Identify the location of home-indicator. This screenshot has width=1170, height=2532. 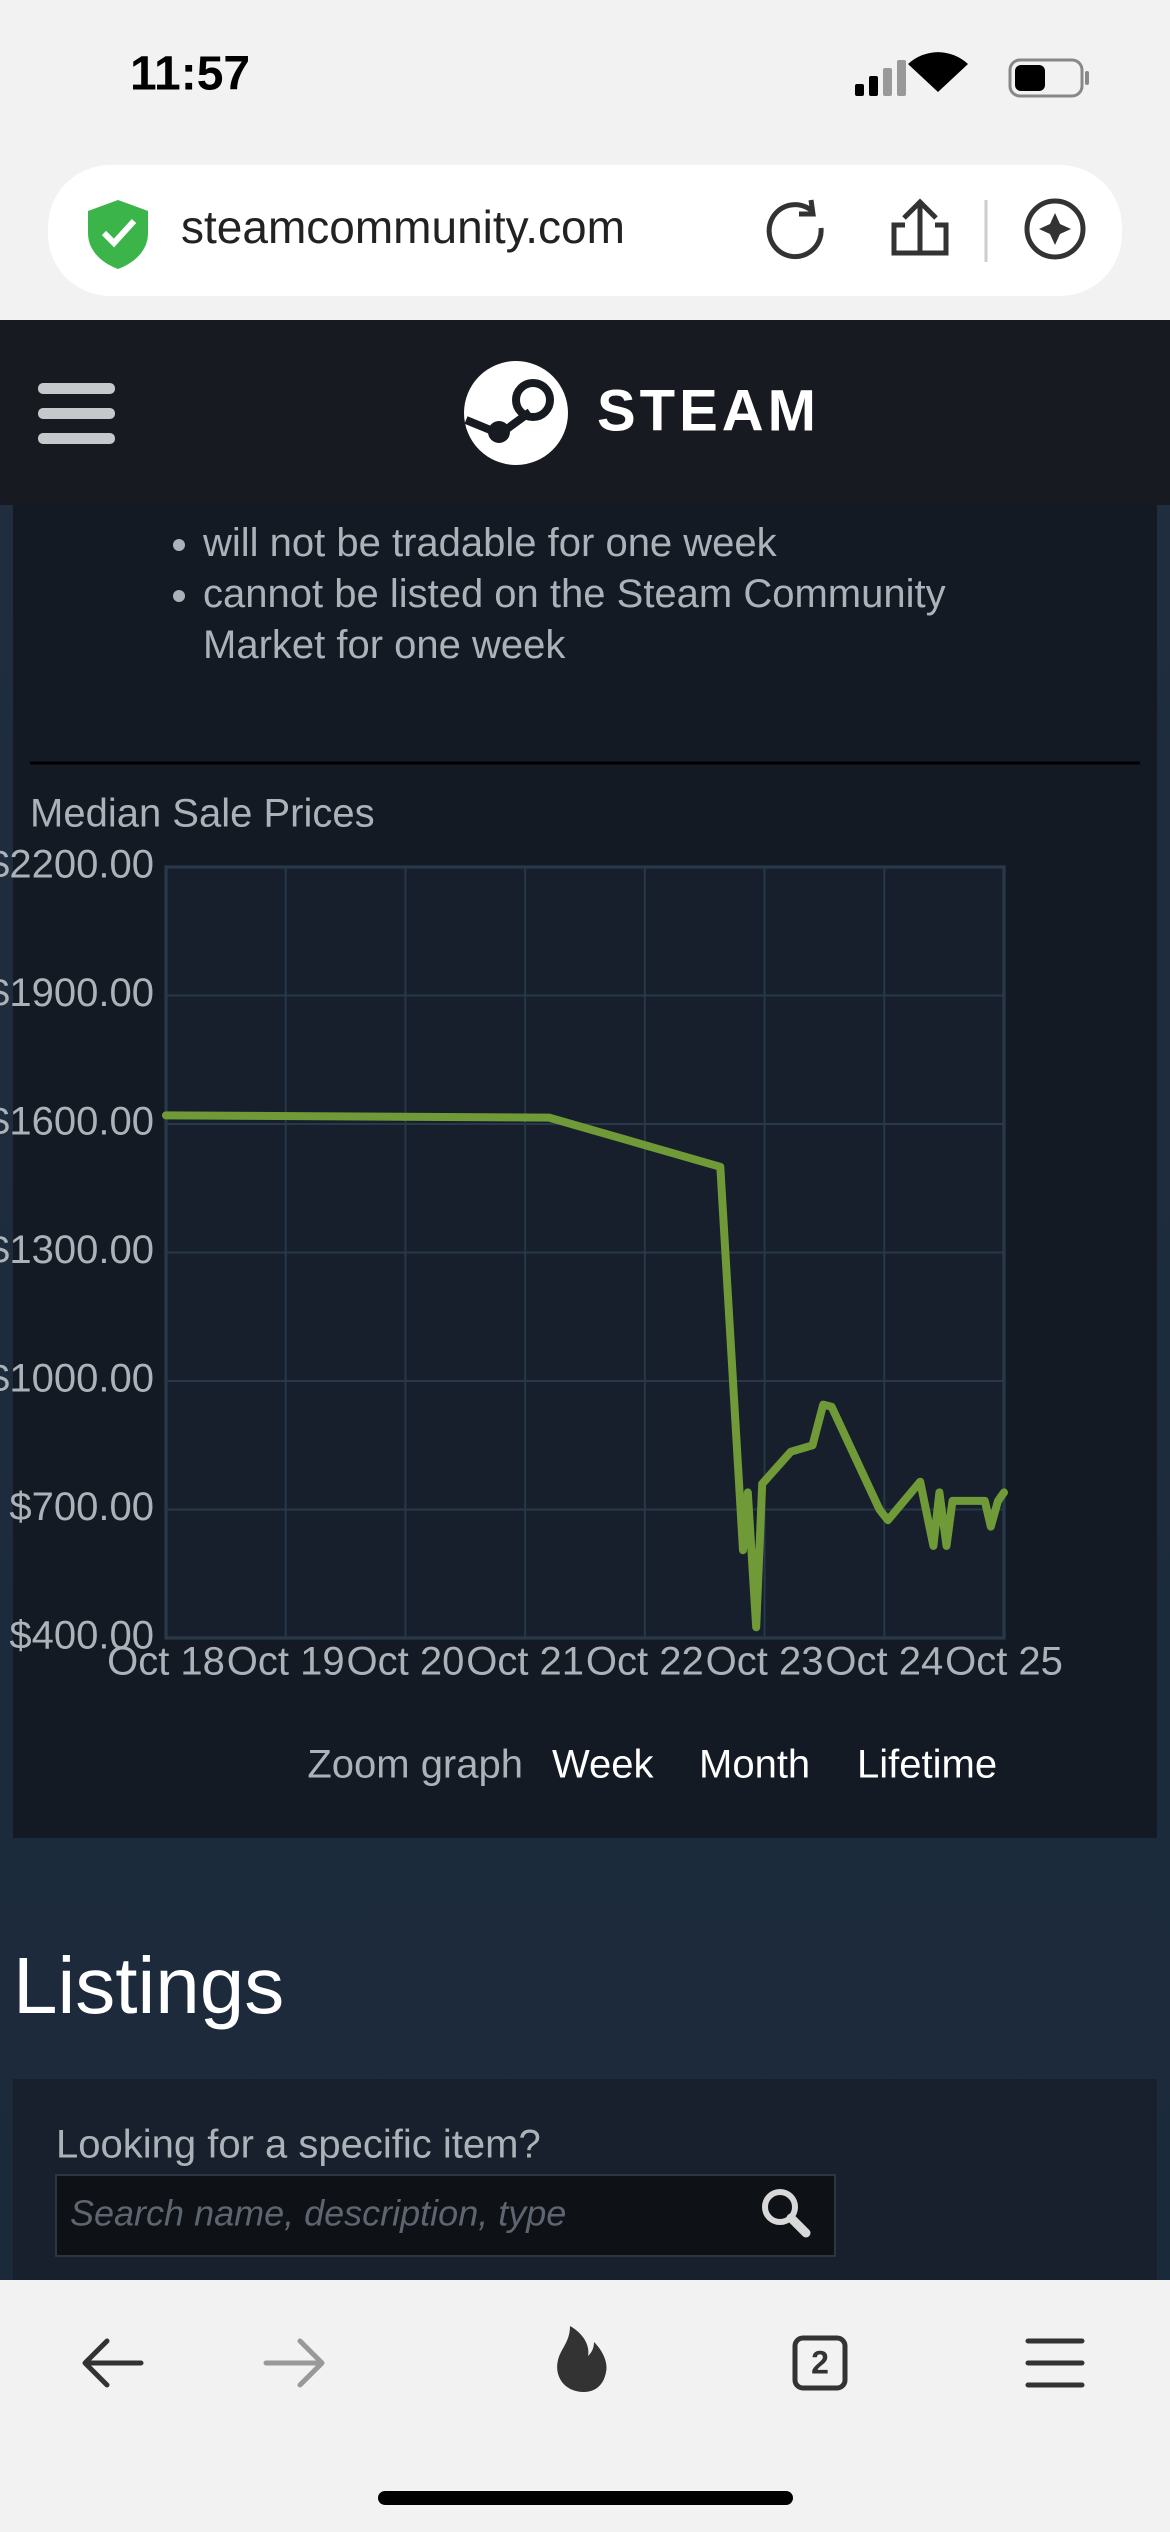
(585, 2498).